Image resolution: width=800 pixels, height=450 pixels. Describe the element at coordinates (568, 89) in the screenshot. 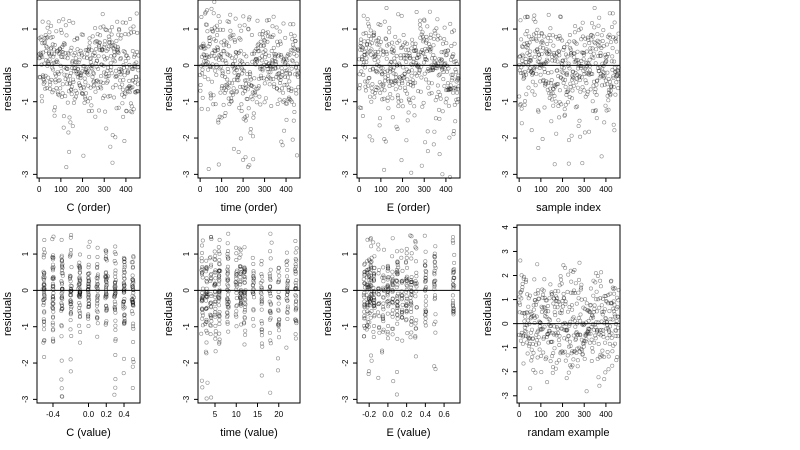

I see `plot-frame` at that location.